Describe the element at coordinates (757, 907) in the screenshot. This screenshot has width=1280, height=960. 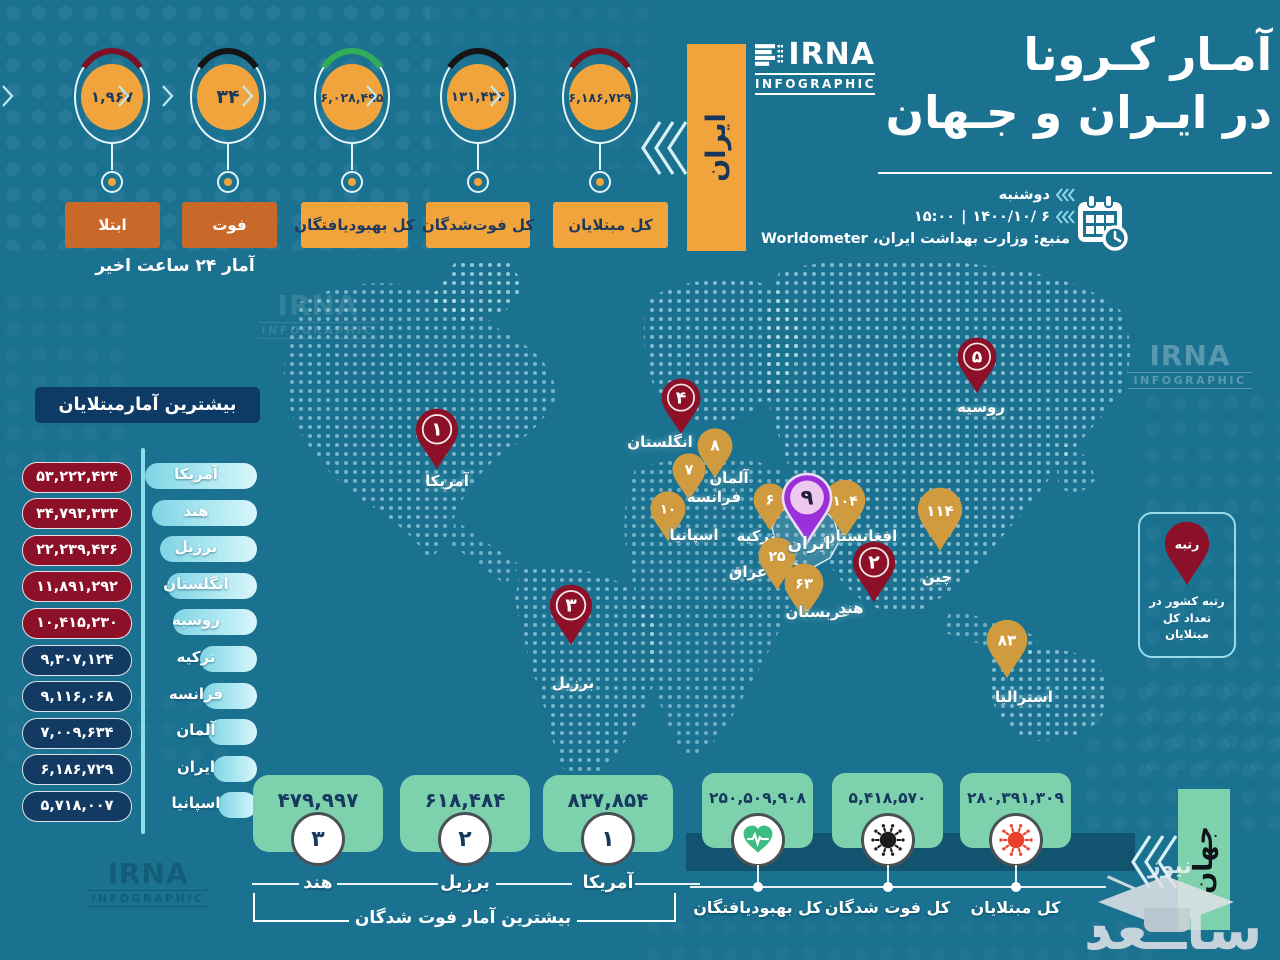
I see `world-label: کل بهبودیافتگان` at that location.